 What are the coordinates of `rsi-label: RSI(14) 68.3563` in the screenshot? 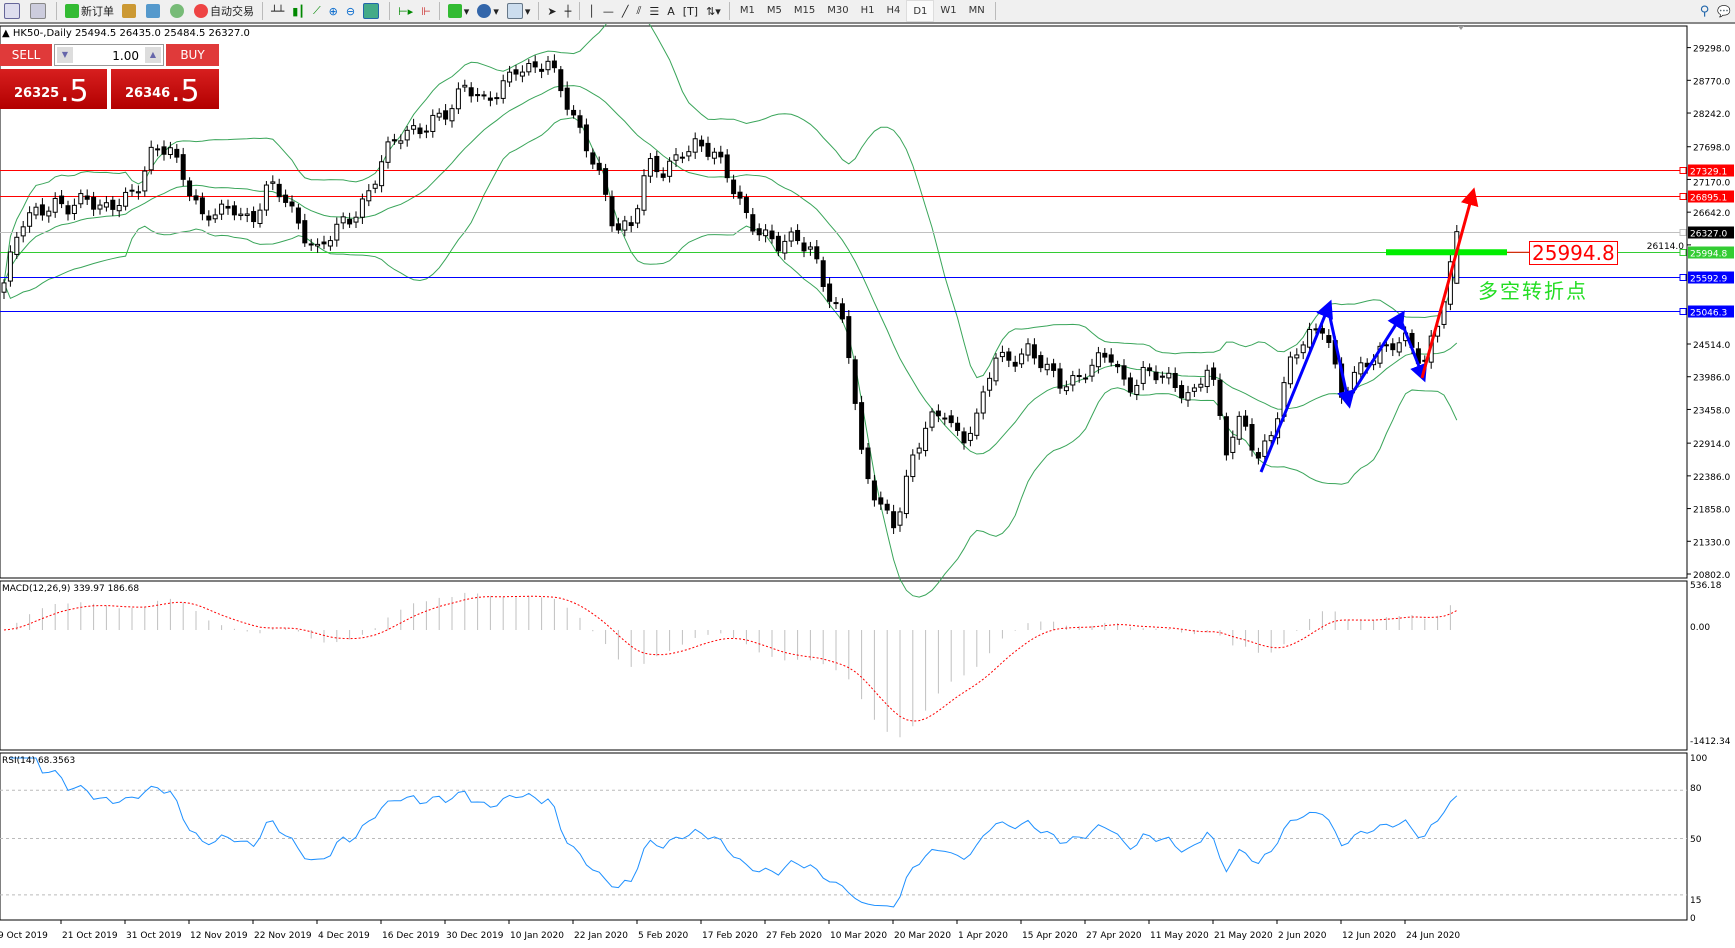 It's located at (39, 761).